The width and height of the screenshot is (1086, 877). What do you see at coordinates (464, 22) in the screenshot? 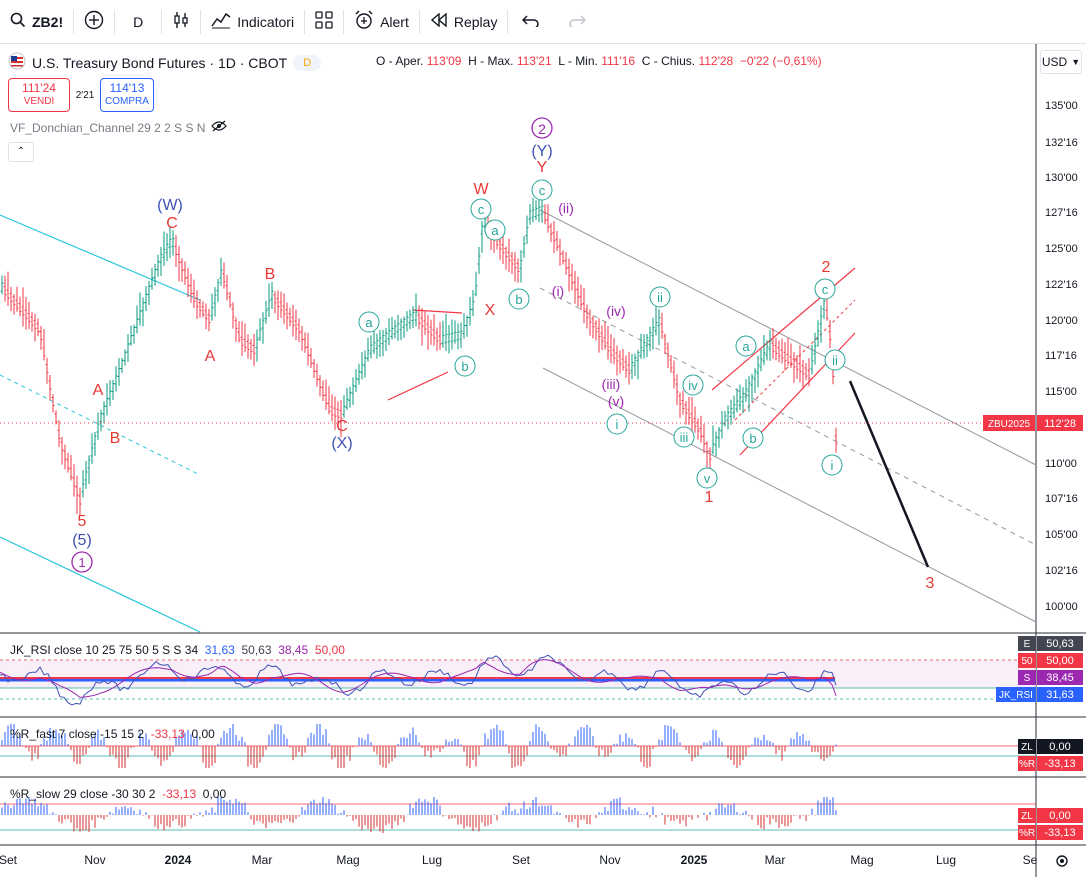
I see `replay-button: Replay` at bounding box center [464, 22].